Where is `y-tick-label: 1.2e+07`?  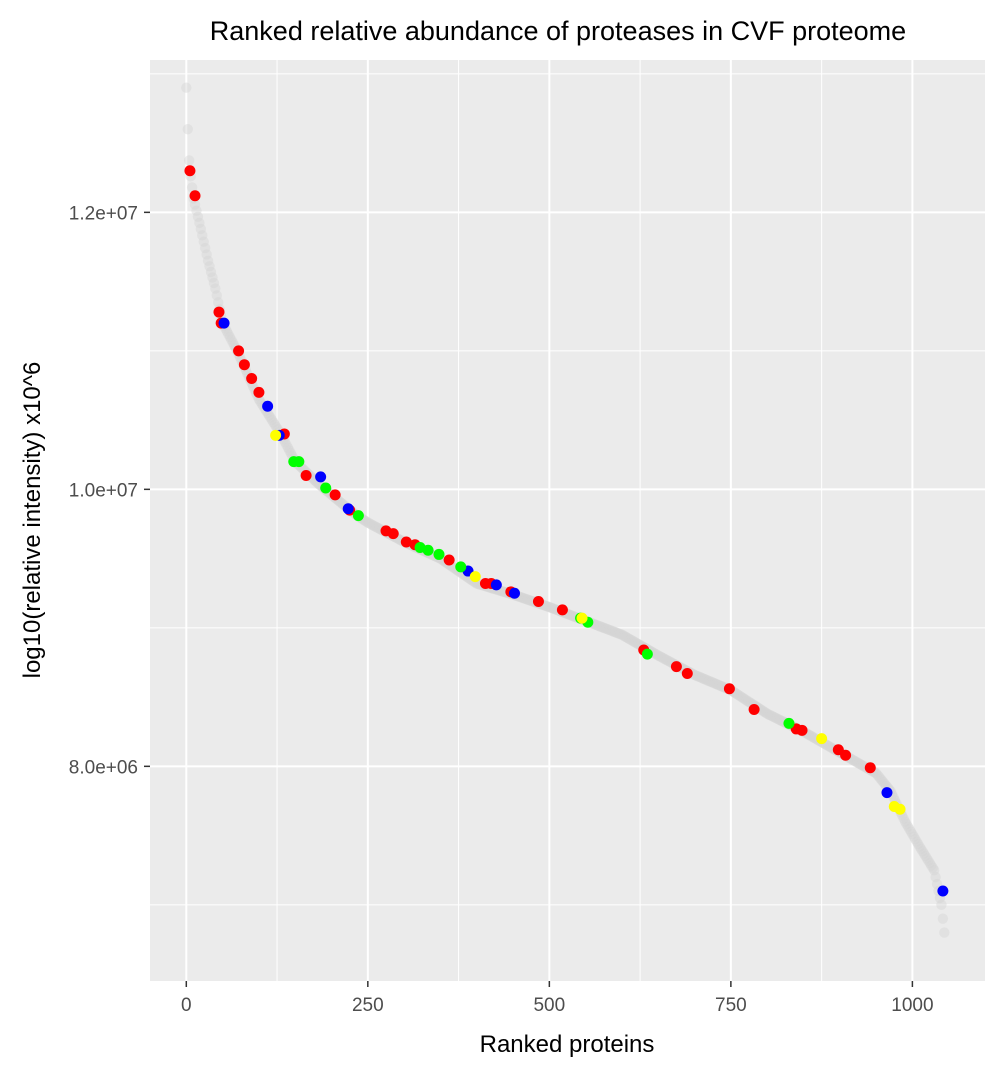 y-tick-label: 1.2e+07 is located at coordinates (103, 213).